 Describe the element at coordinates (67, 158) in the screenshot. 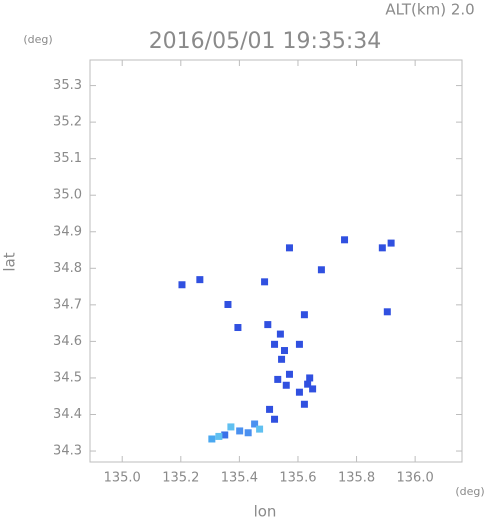

I see `y-tick-label: 35.1` at that location.